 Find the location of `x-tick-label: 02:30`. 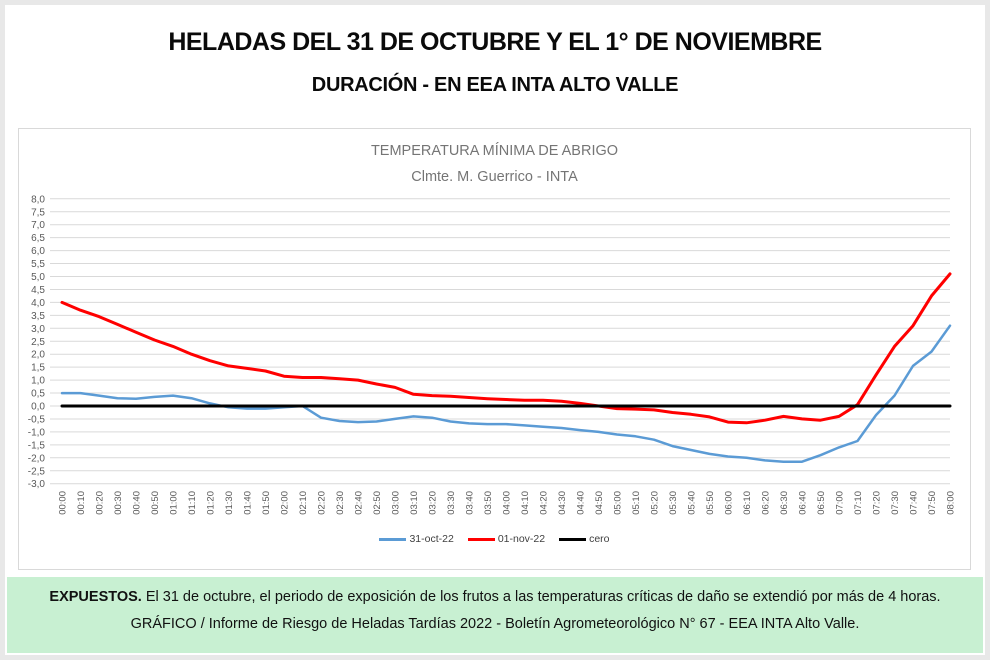

x-tick-label: 02:30 is located at coordinates (340, 503).